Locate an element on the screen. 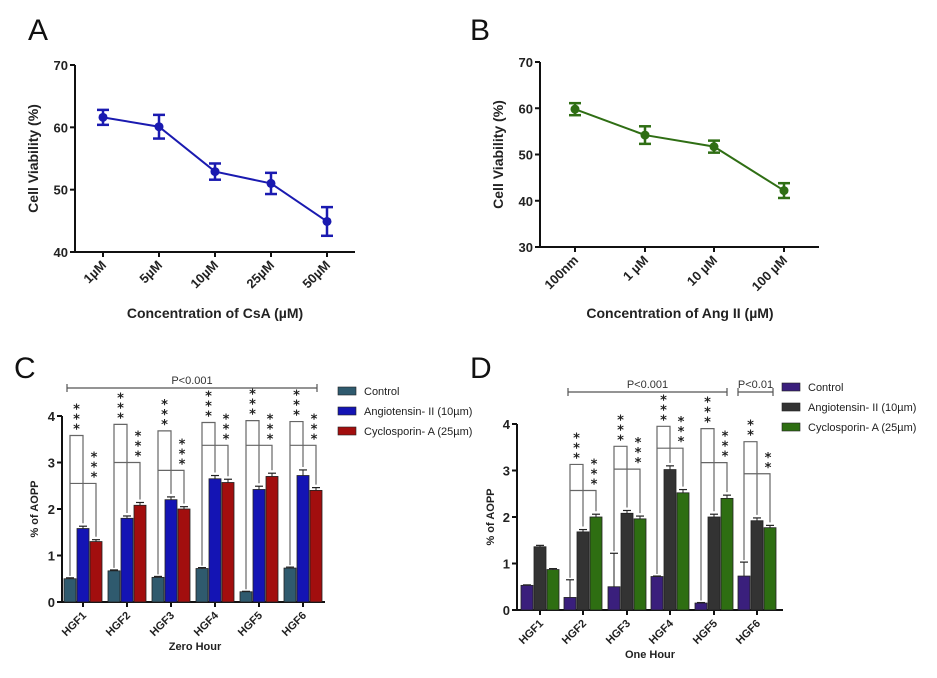 Image resolution: width=937 pixels, height=678 pixels. x-tick-label: HGF5 is located at coordinates (250, 624).